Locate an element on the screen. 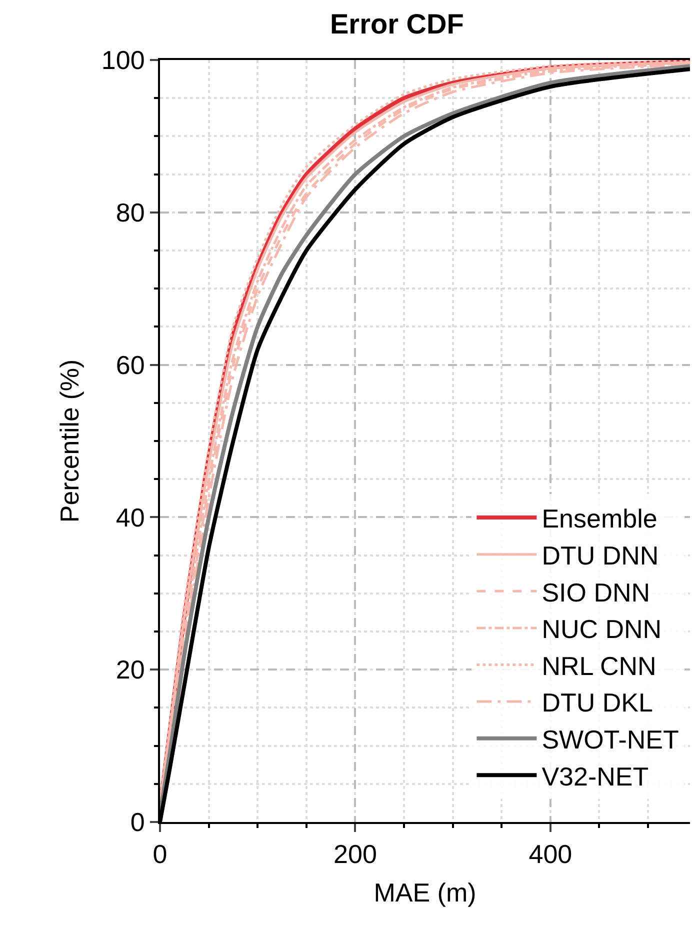 This screenshot has height=927, width=692. y-tick-label: 0 is located at coordinates (137, 822).